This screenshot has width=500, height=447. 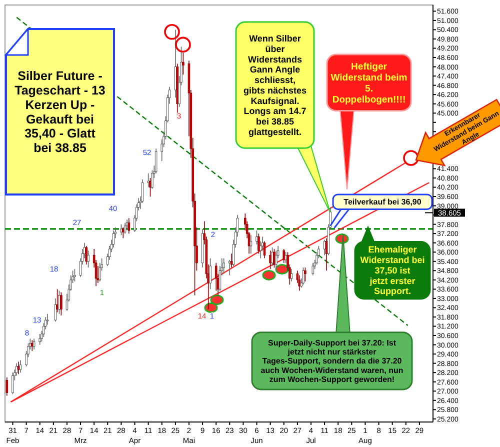 What do you see at coordinates (60, 112) in the screenshot?
I see `annotation: Silber Future - Tageschart - 13 Kerzen Up - Gekauft bei 35,40 - Glatt bei 38.85` at bounding box center [60, 112].